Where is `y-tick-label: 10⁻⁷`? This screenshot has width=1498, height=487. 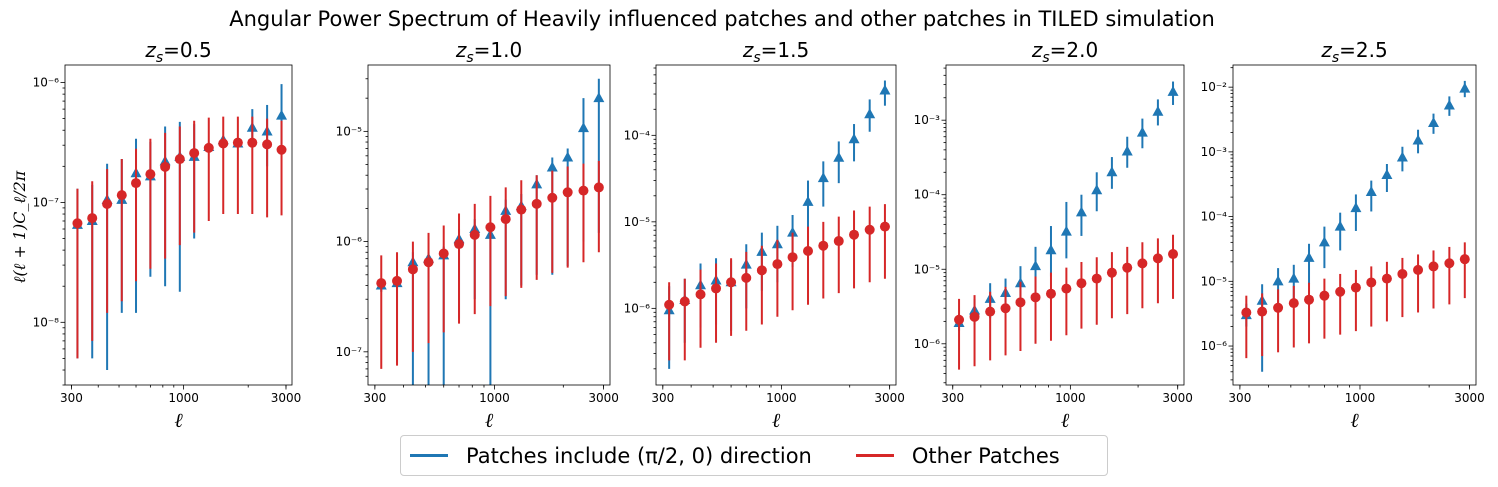
y-tick-label: 10⁻⁷ is located at coordinates (349, 352).